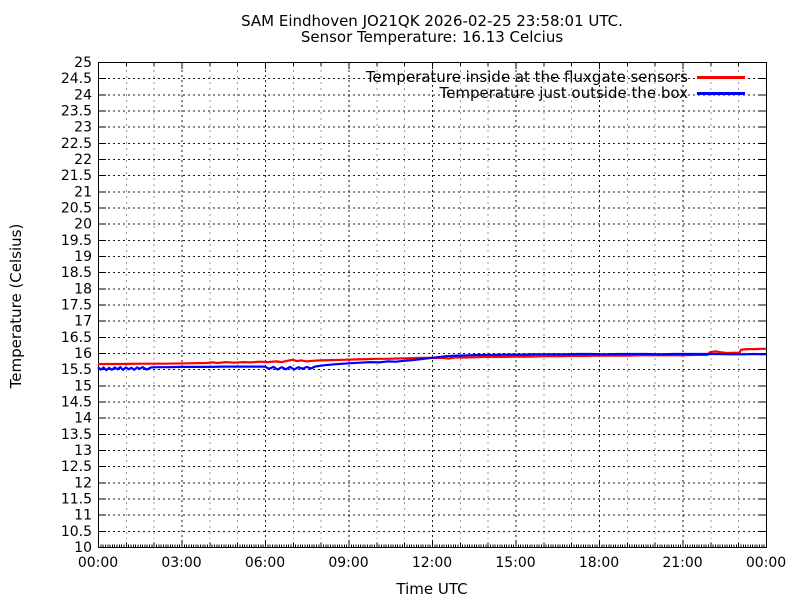  Describe the element at coordinates (83, 128) in the screenshot. I see `svg-text: 23` at that location.